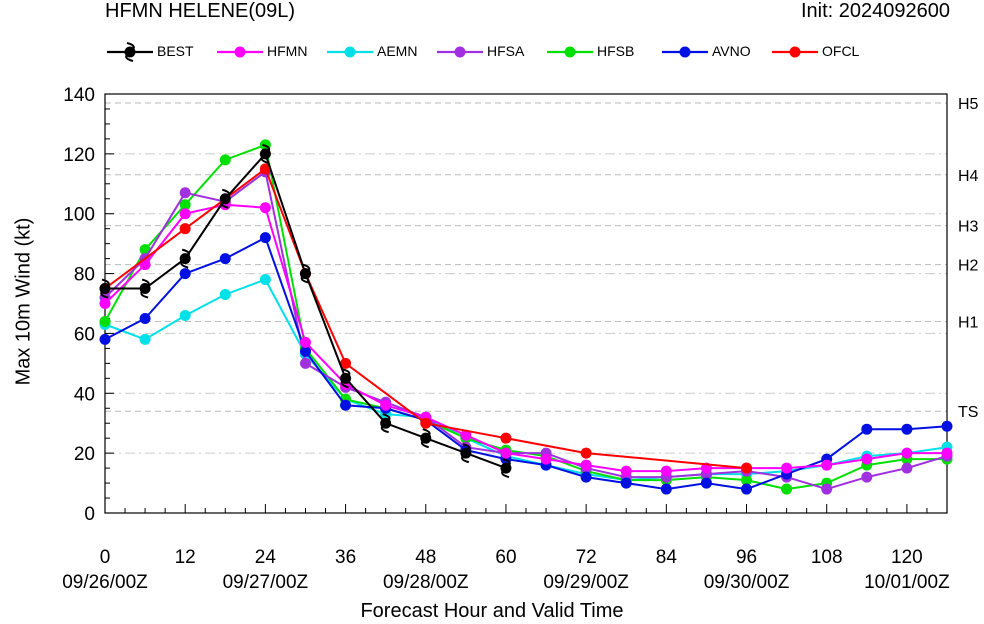 The width and height of the screenshot is (984, 624). Describe the element at coordinates (266, 582) in the screenshot. I see `x-date-label: 09/27/00Z` at that location.